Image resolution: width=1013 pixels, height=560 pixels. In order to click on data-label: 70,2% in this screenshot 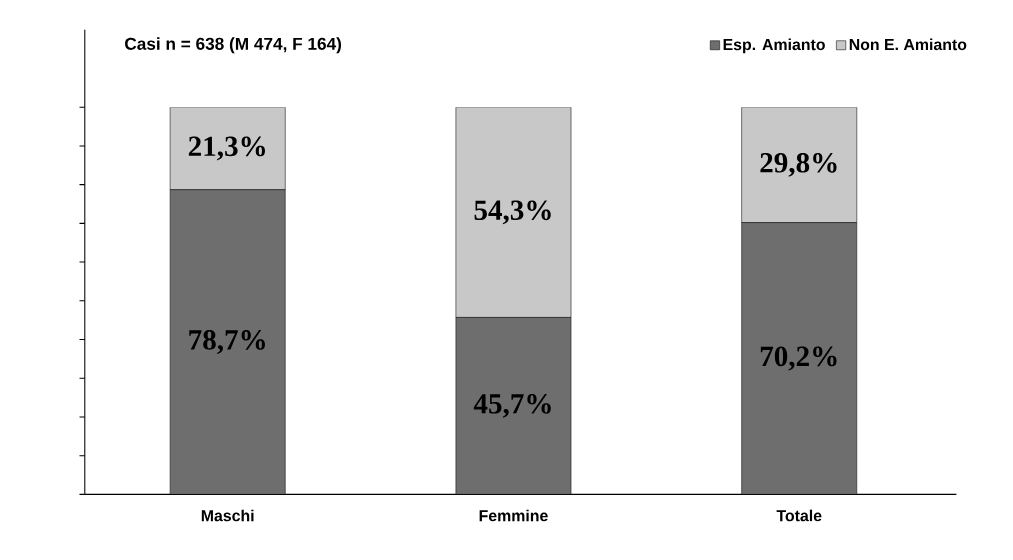, I will do `click(798, 358)`.